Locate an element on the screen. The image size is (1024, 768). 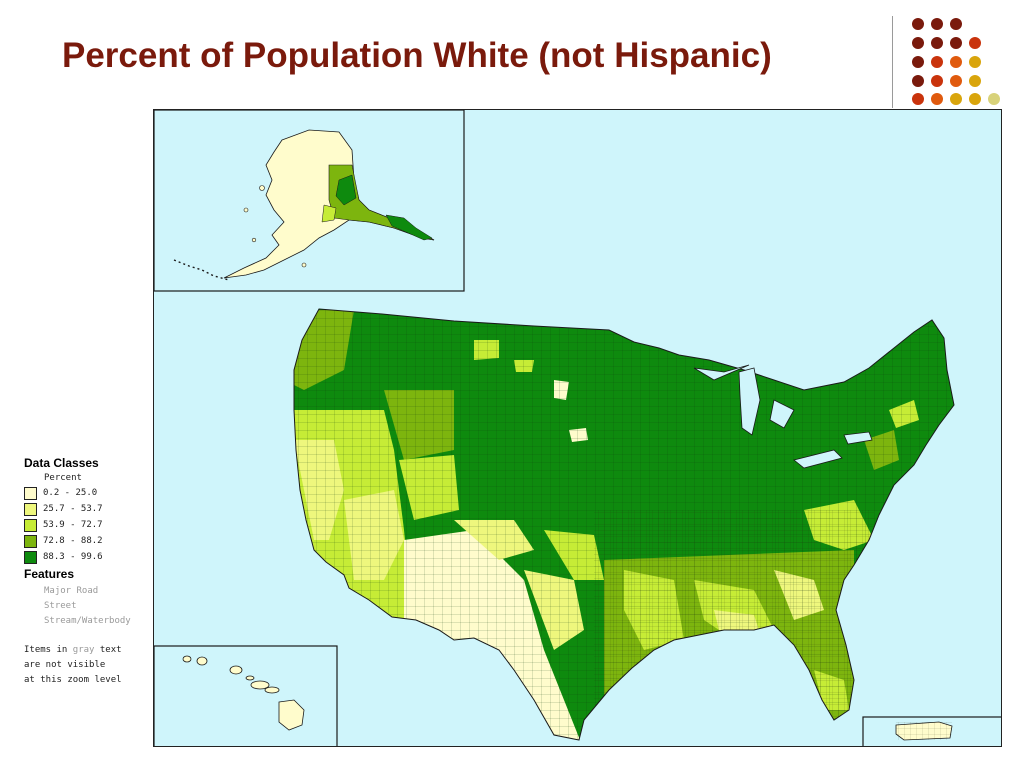
hawaii-inset-frame is located at coordinates (246, 695).